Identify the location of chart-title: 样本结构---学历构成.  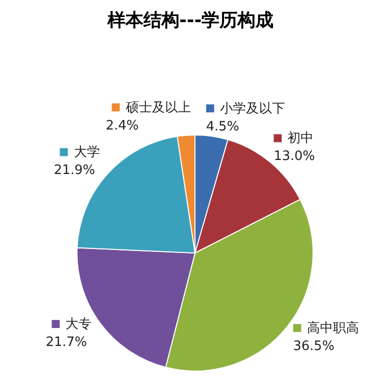
(190, 20).